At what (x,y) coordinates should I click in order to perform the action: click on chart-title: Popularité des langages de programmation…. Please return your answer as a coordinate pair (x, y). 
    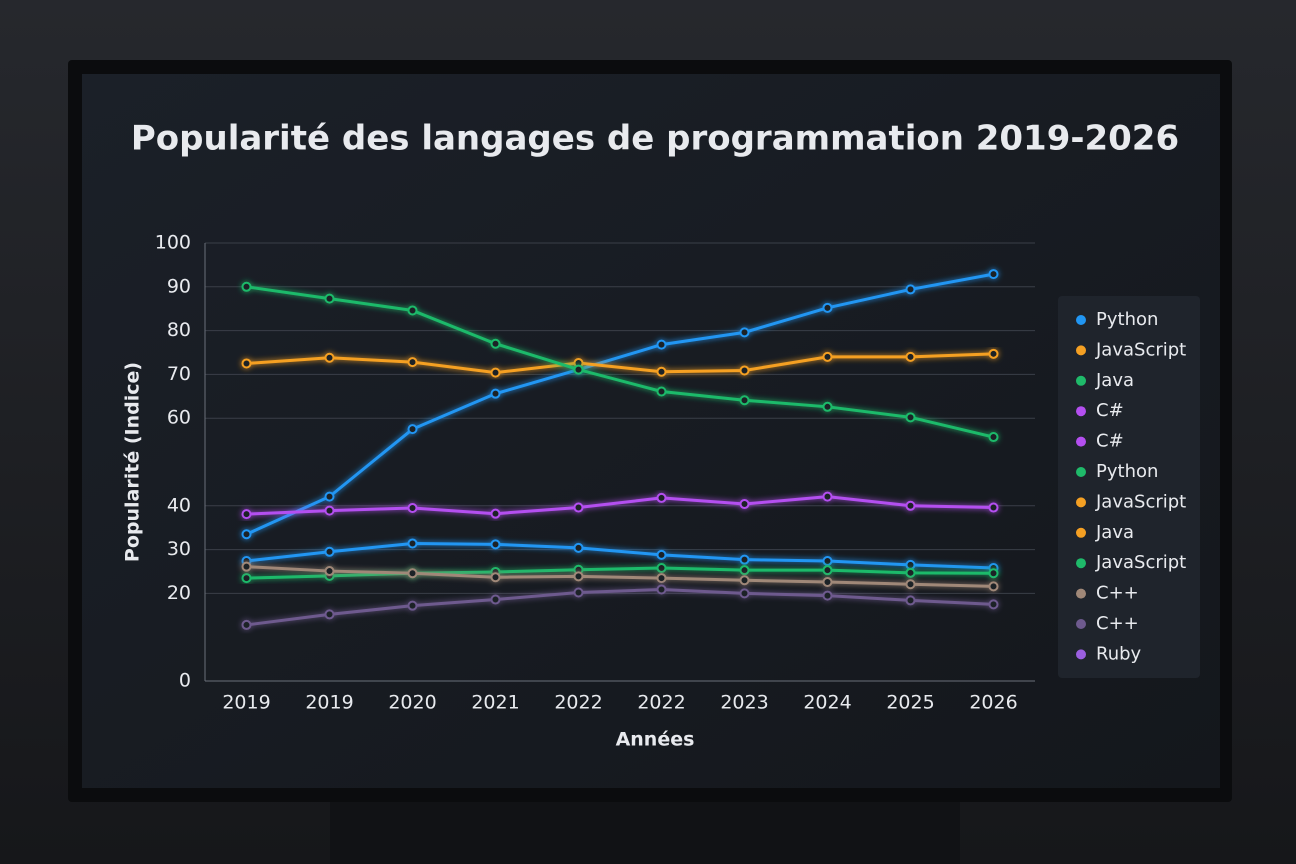
    Looking at the image, I should click on (655, 139).